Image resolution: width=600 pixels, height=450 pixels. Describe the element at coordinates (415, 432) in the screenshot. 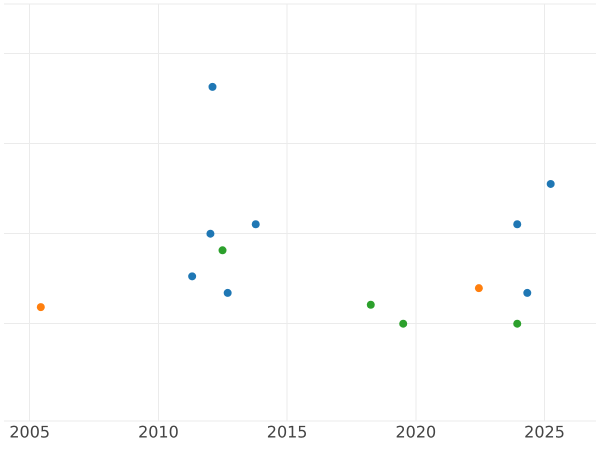

I see `x-tick-label: 2020` at that location.